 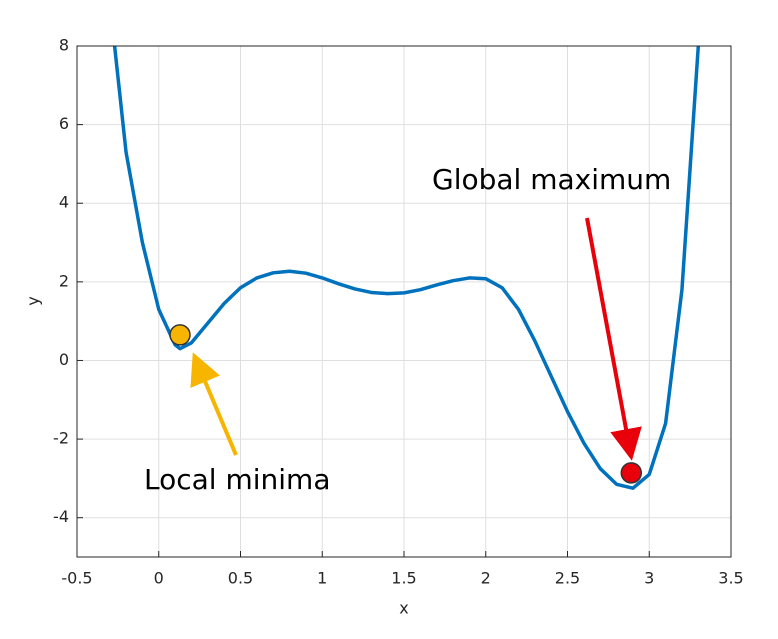 I want to click on x-tick-label: -0.5, so click(x=76, y=578).